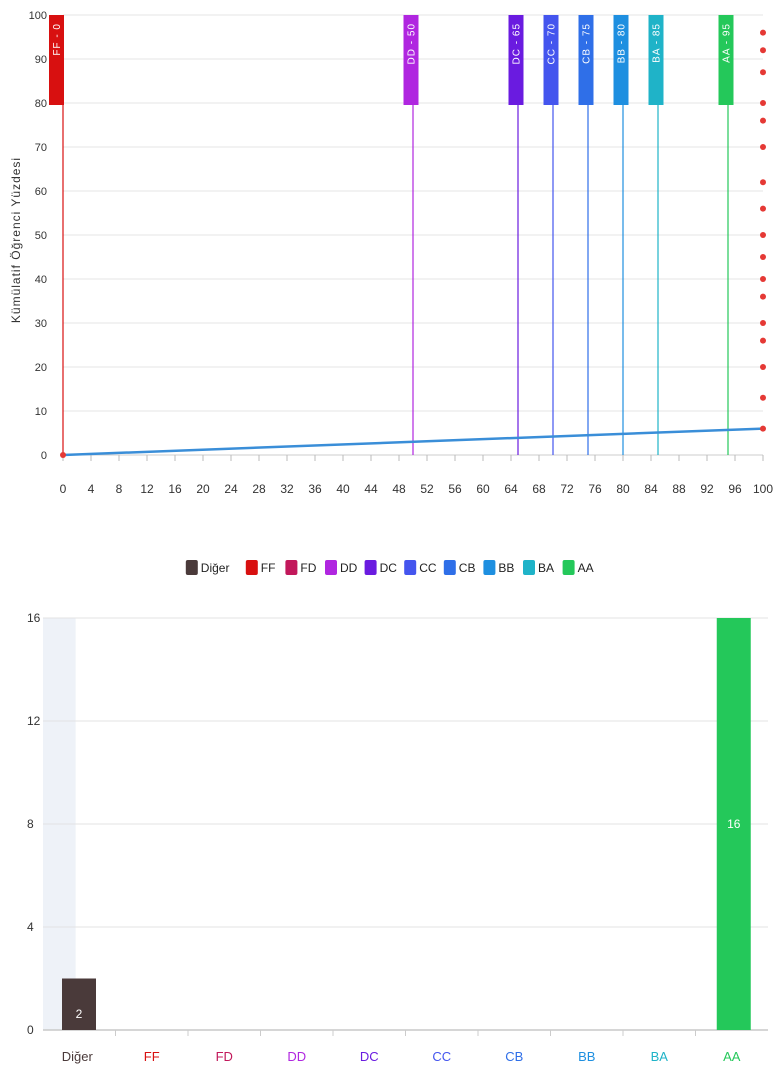 The height and width of the screenshot is (1077, 773). I want to click on y-axis-label: Kümülatif Öğrenci Yüzdesi, so click(16, 240).